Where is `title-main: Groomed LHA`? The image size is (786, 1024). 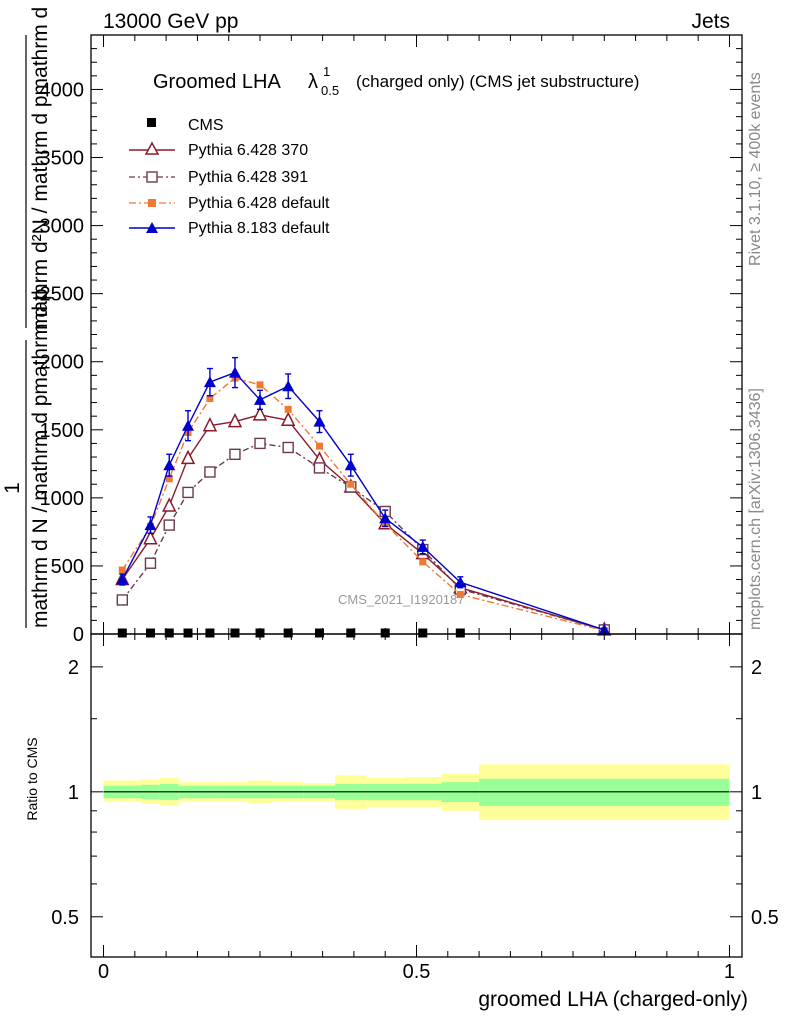
title-main: Groomed LHA is located at coordinates (217, 82).